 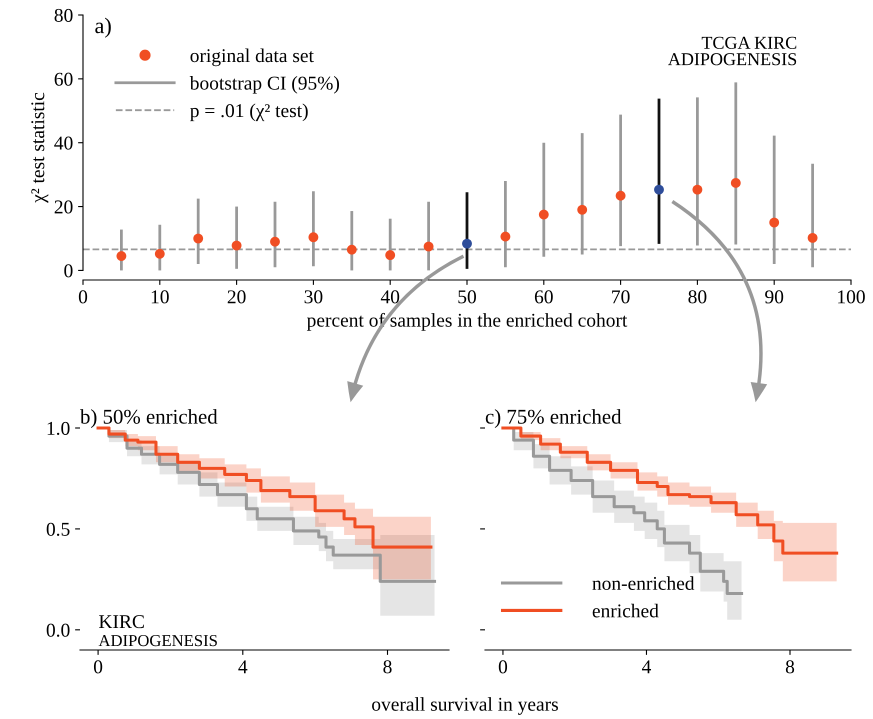 I want to click on x-tick-label: 60, so click(x=543, y=297).